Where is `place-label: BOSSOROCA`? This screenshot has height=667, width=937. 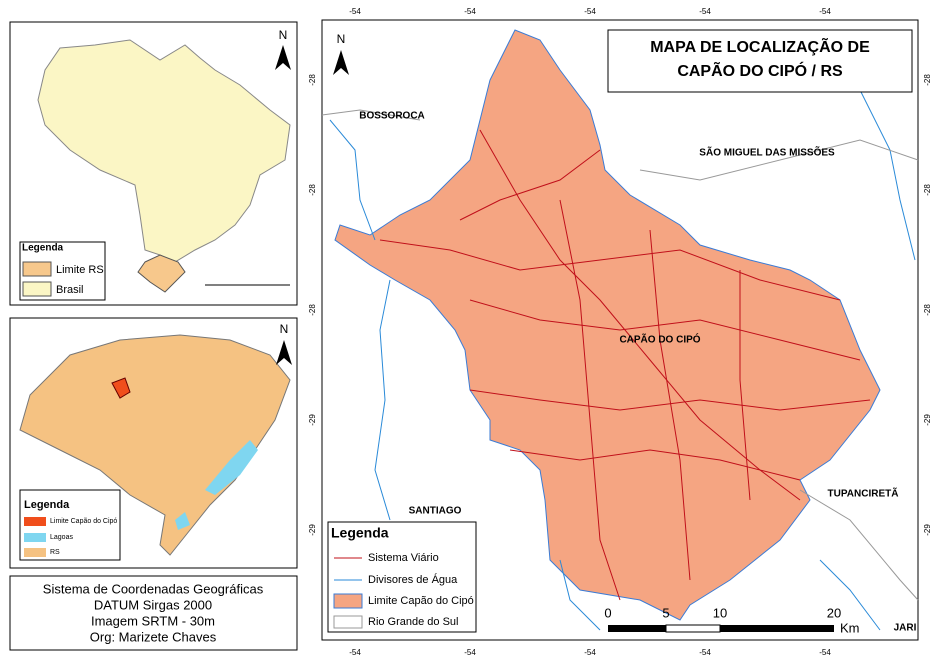
place-label: BOSSOROCA is located at coordinates (392, 116).